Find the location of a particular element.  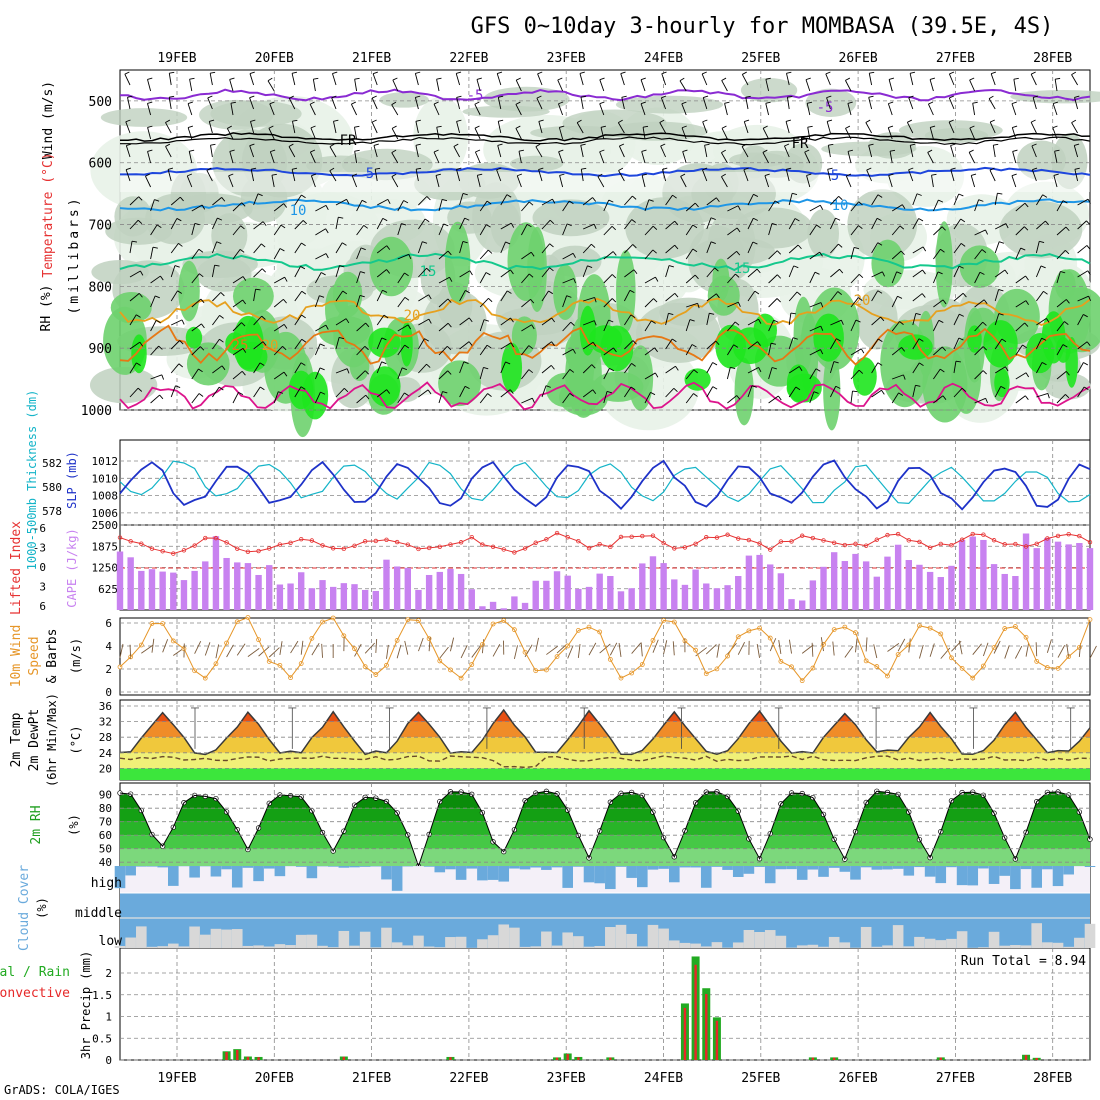

contour-label: FR is located at coordinates (348, 141).